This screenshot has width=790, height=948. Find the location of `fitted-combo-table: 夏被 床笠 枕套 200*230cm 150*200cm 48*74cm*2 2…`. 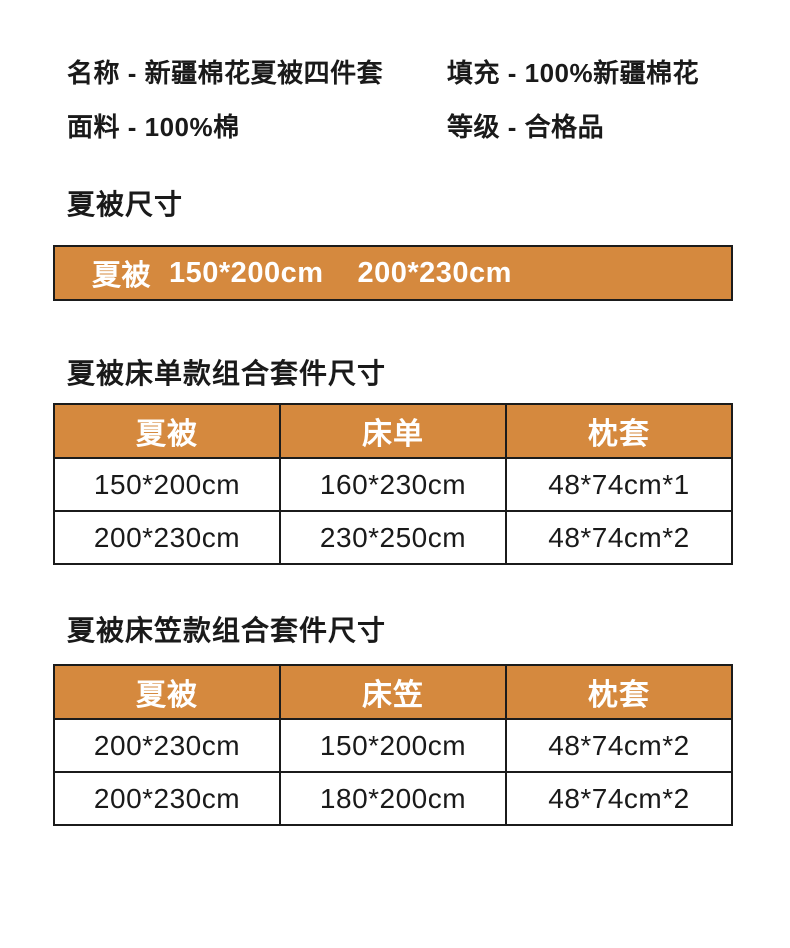

fitted-combo-table: 夏被 床笠 枕套 200*230cm 150*200cm 48*74cm*2 2… is located at coordinates (393, 745).